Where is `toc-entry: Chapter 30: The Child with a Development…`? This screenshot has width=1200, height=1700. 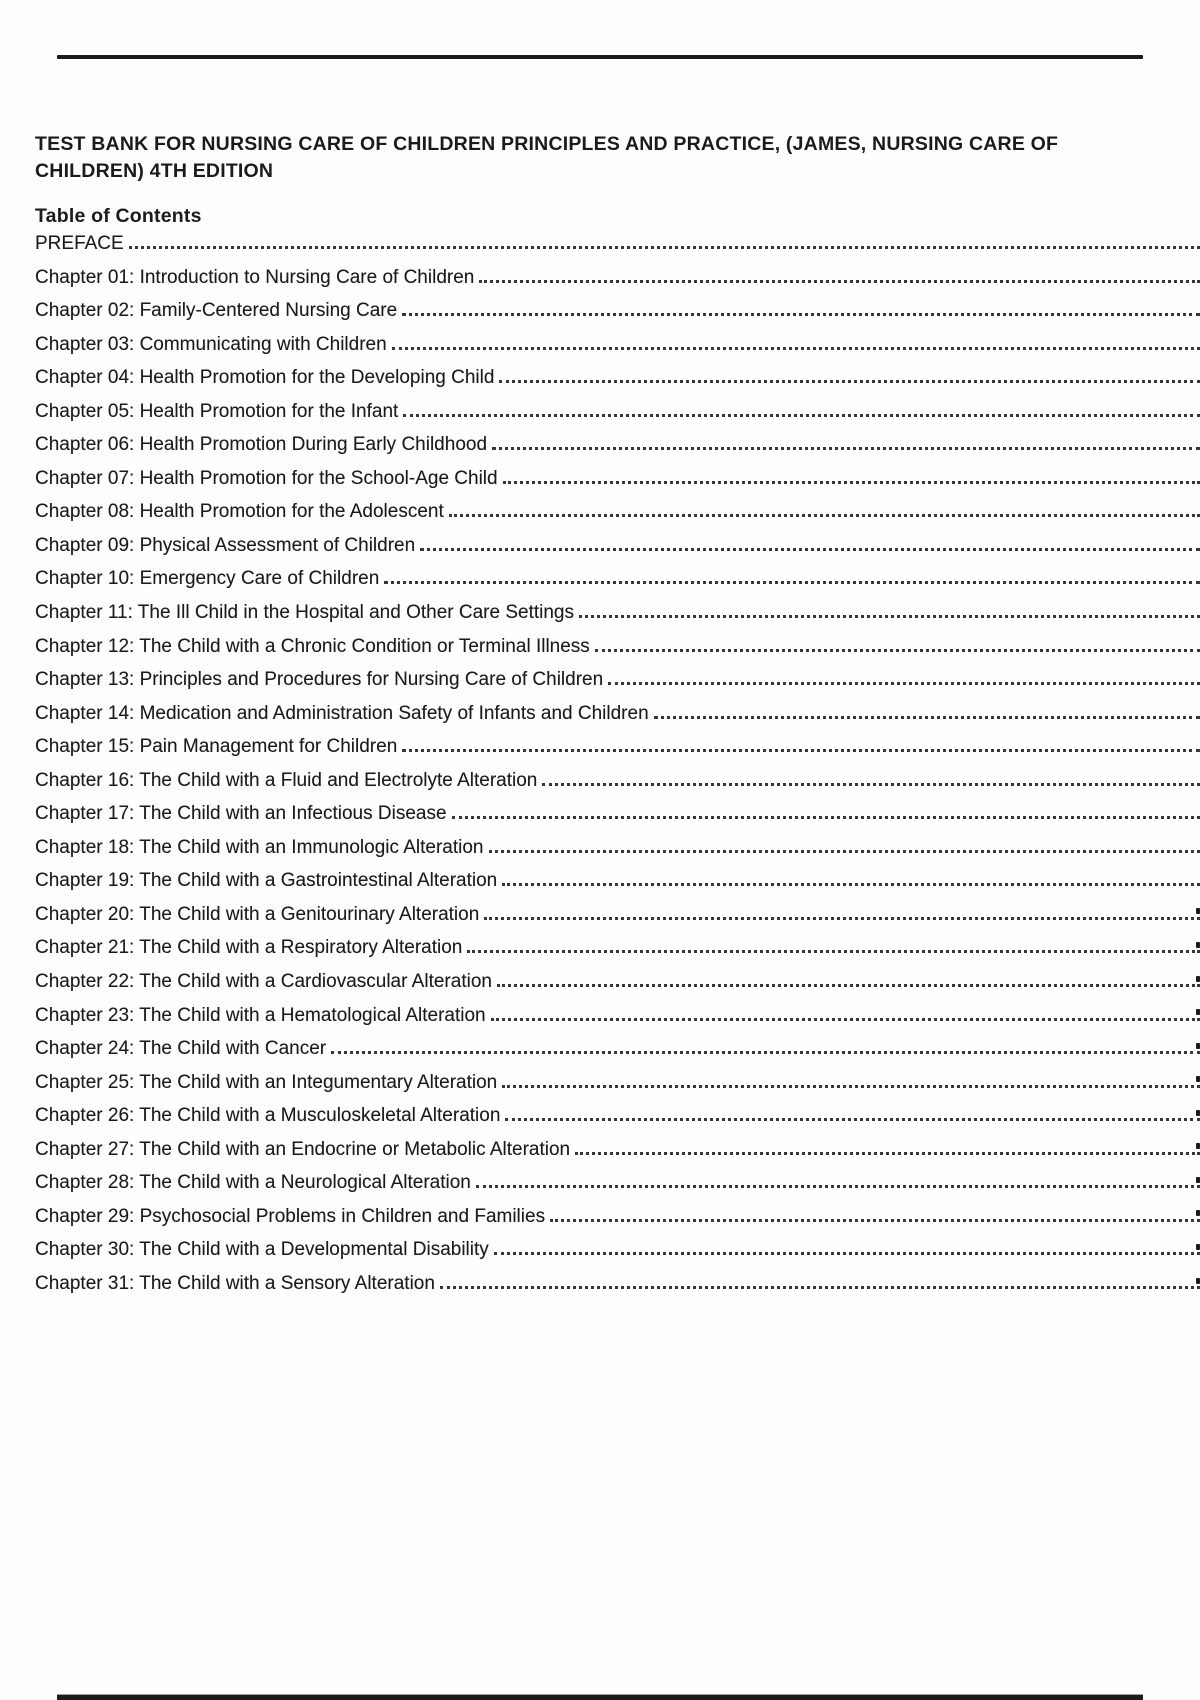 toc-entry: Chapter 30: The Child with a Development… is located at coordinates (617, 1250).